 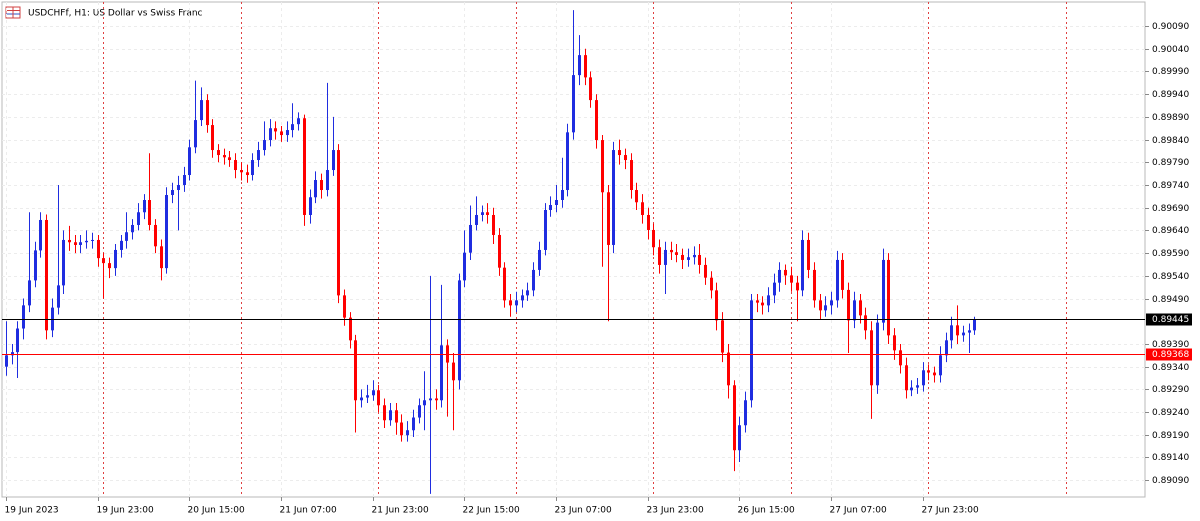 What do you see at coordinates (1170, 186) in the screenshot?
I see `y-tick-label: 0.89740` at bounding box center [1170, 186].